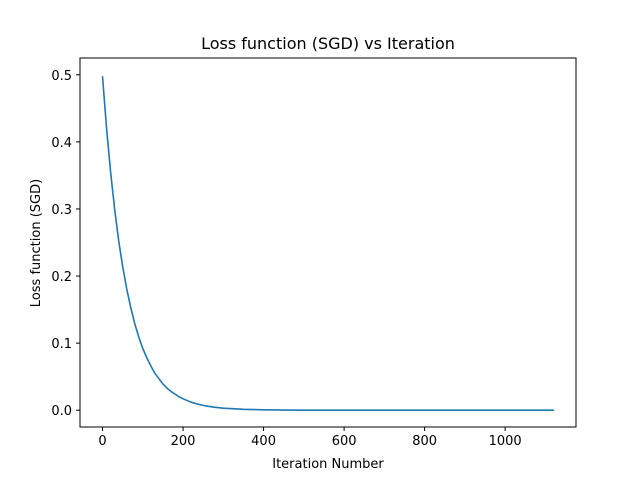  What do you see at coordinates (61, 76) in the screenshot?
I see `y-tick-label: 0.5` at bounding box center [61, 76].